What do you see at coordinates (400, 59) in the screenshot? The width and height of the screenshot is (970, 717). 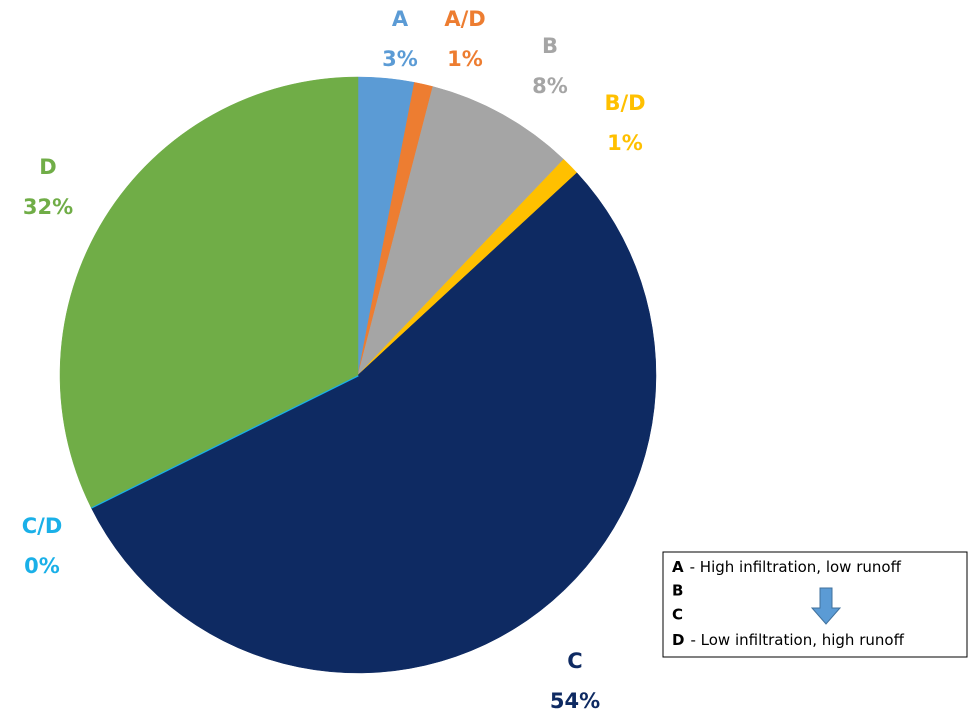 I see `value-label: 3%` at bounding box center [400, 59].